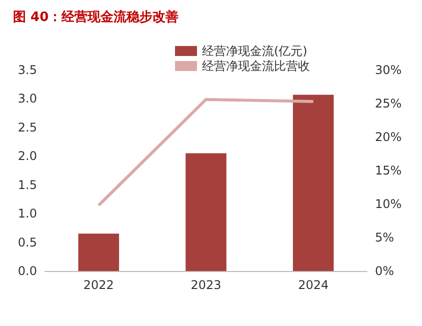  I want to click on y-tick-label: 0.0, so click(27, 271).